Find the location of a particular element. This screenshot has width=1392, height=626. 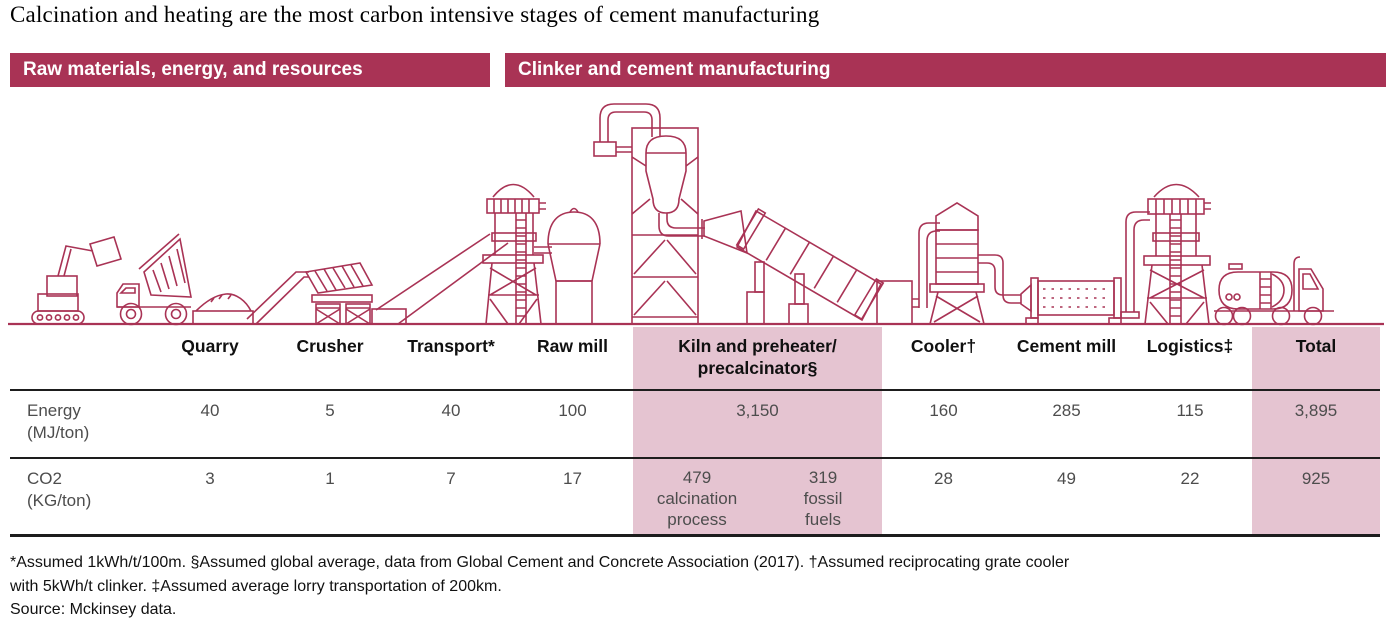

energy-crusher: 5 is located at coordinates (330, 410).